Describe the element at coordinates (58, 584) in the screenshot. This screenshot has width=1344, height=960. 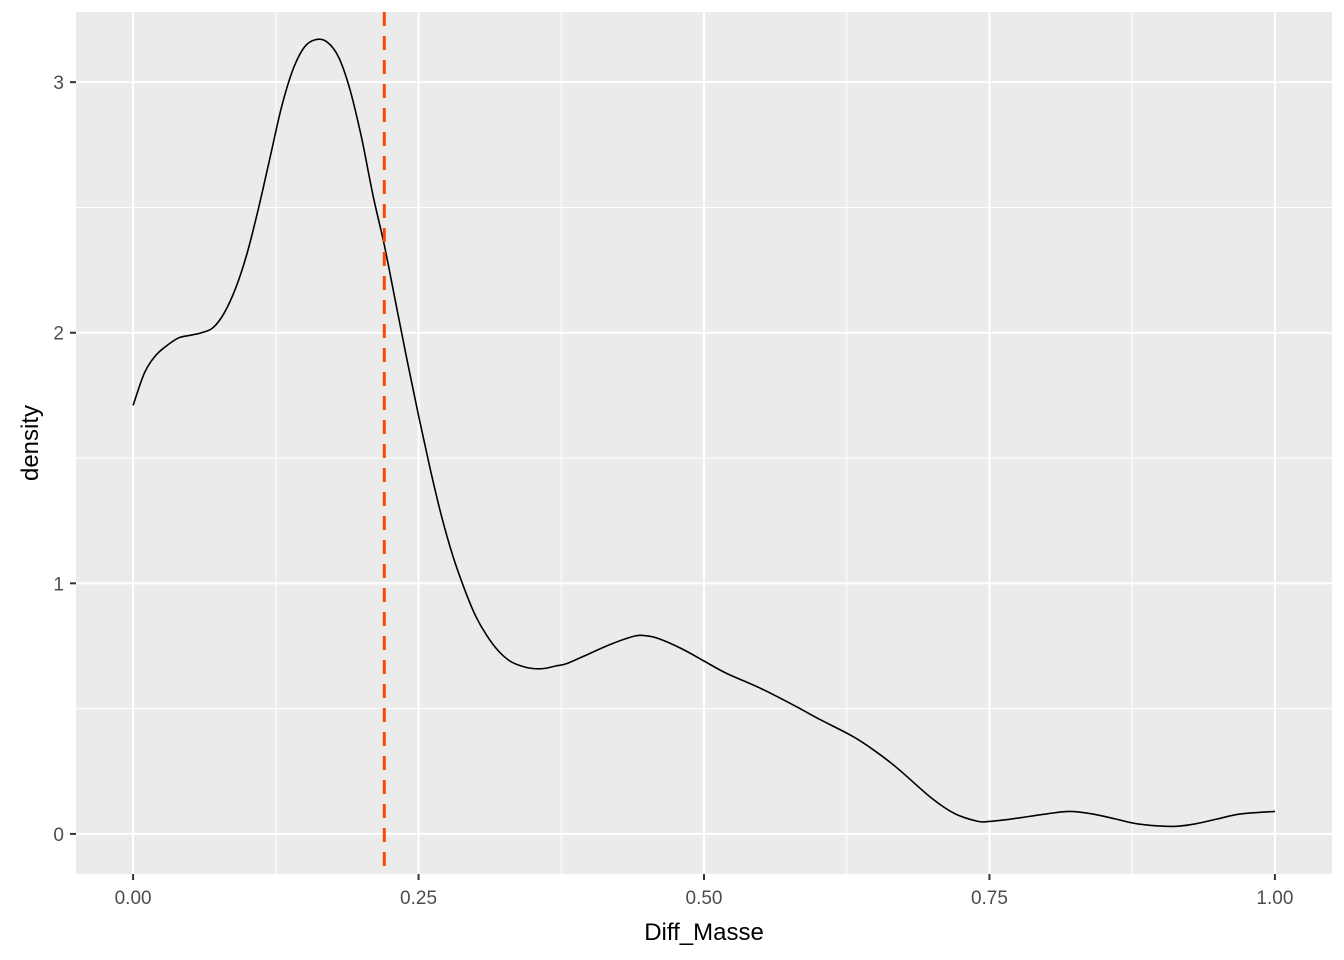
I see `y-tick-label: 1` at that location.